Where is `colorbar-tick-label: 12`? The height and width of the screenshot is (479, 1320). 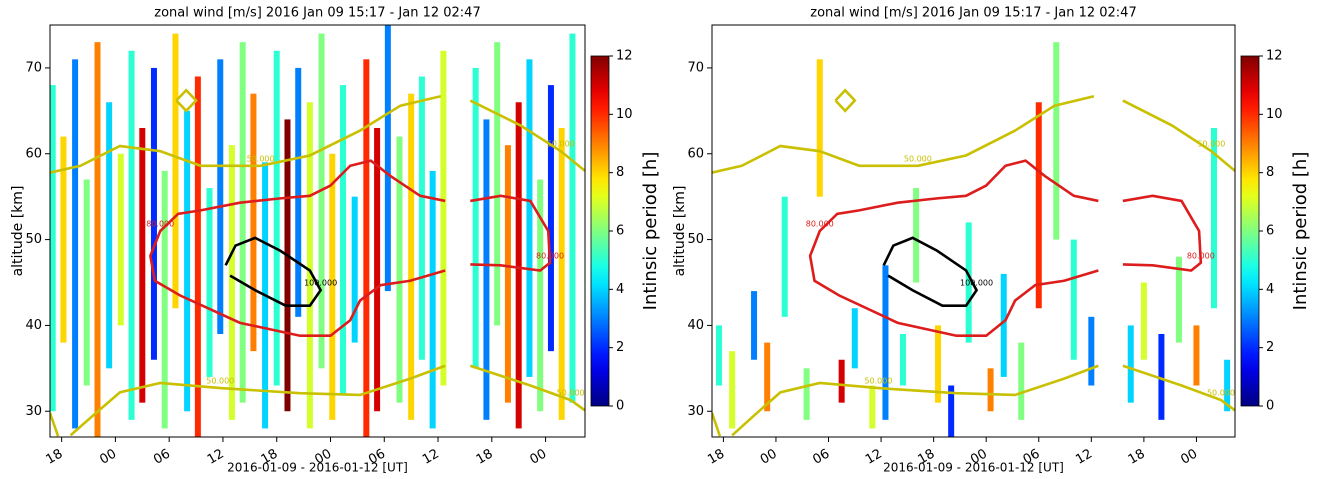 colorbar-tick-label: 12 is located at coordinates (624, 56).